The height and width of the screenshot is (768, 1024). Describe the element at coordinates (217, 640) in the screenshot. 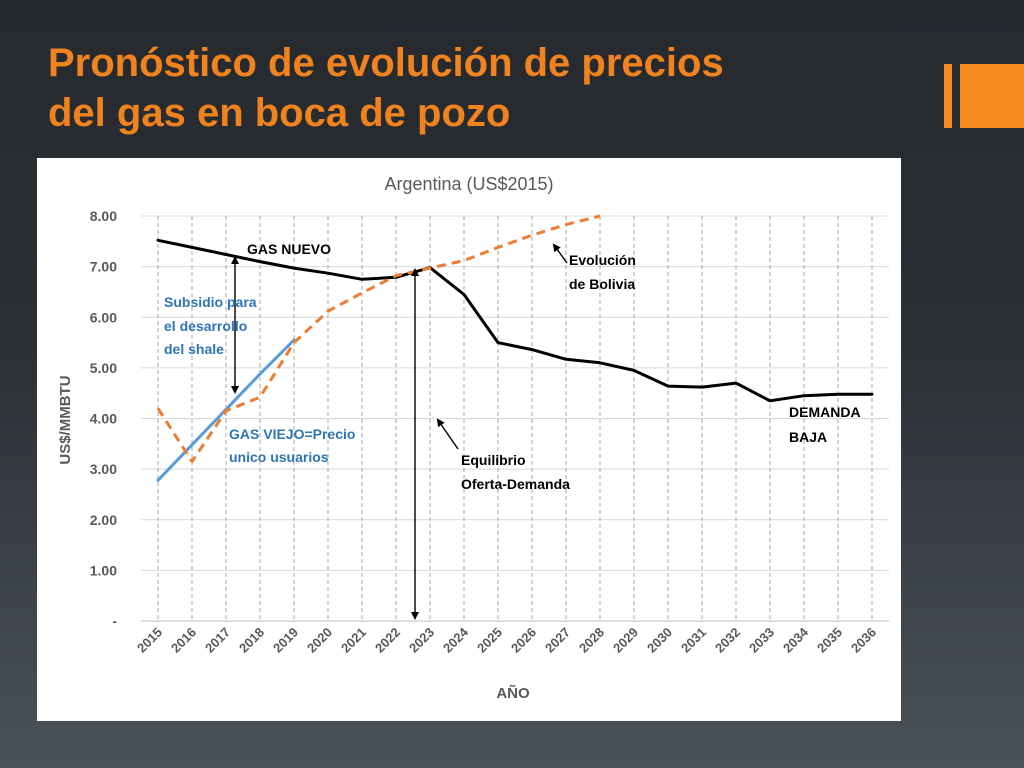

I see `x-tick-label: 2017` at that location.